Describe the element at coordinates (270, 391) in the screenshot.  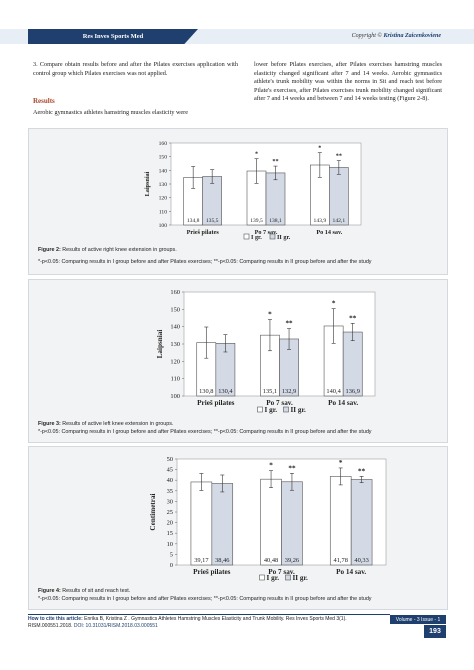
I see `data-label: 135,1` at that location.